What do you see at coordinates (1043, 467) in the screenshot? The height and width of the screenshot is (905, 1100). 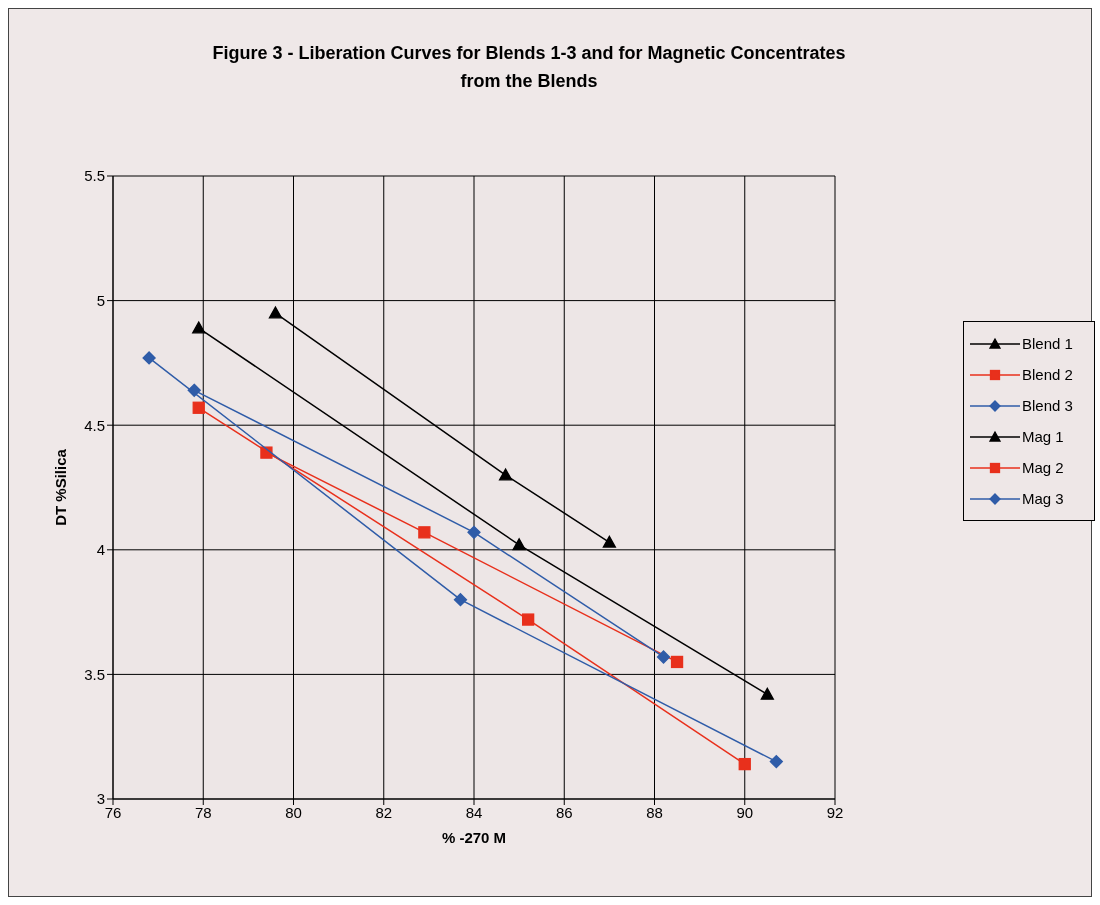 I see `legend-label: Mag 2` at bounding box center [1043, 467].